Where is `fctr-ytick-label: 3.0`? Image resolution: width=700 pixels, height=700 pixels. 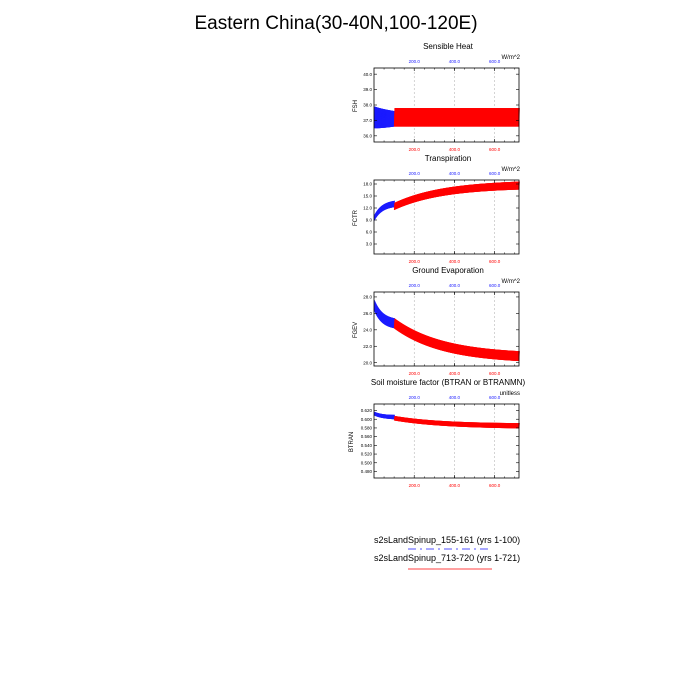 fctr-ytick-label: 3.0 is located at coordinates (369, 244).